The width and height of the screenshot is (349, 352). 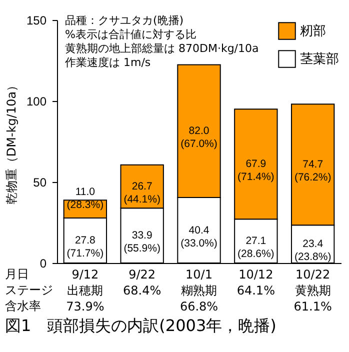 I want to click on data-label: 33.9 (55.9%), so click(x=142, y=242).